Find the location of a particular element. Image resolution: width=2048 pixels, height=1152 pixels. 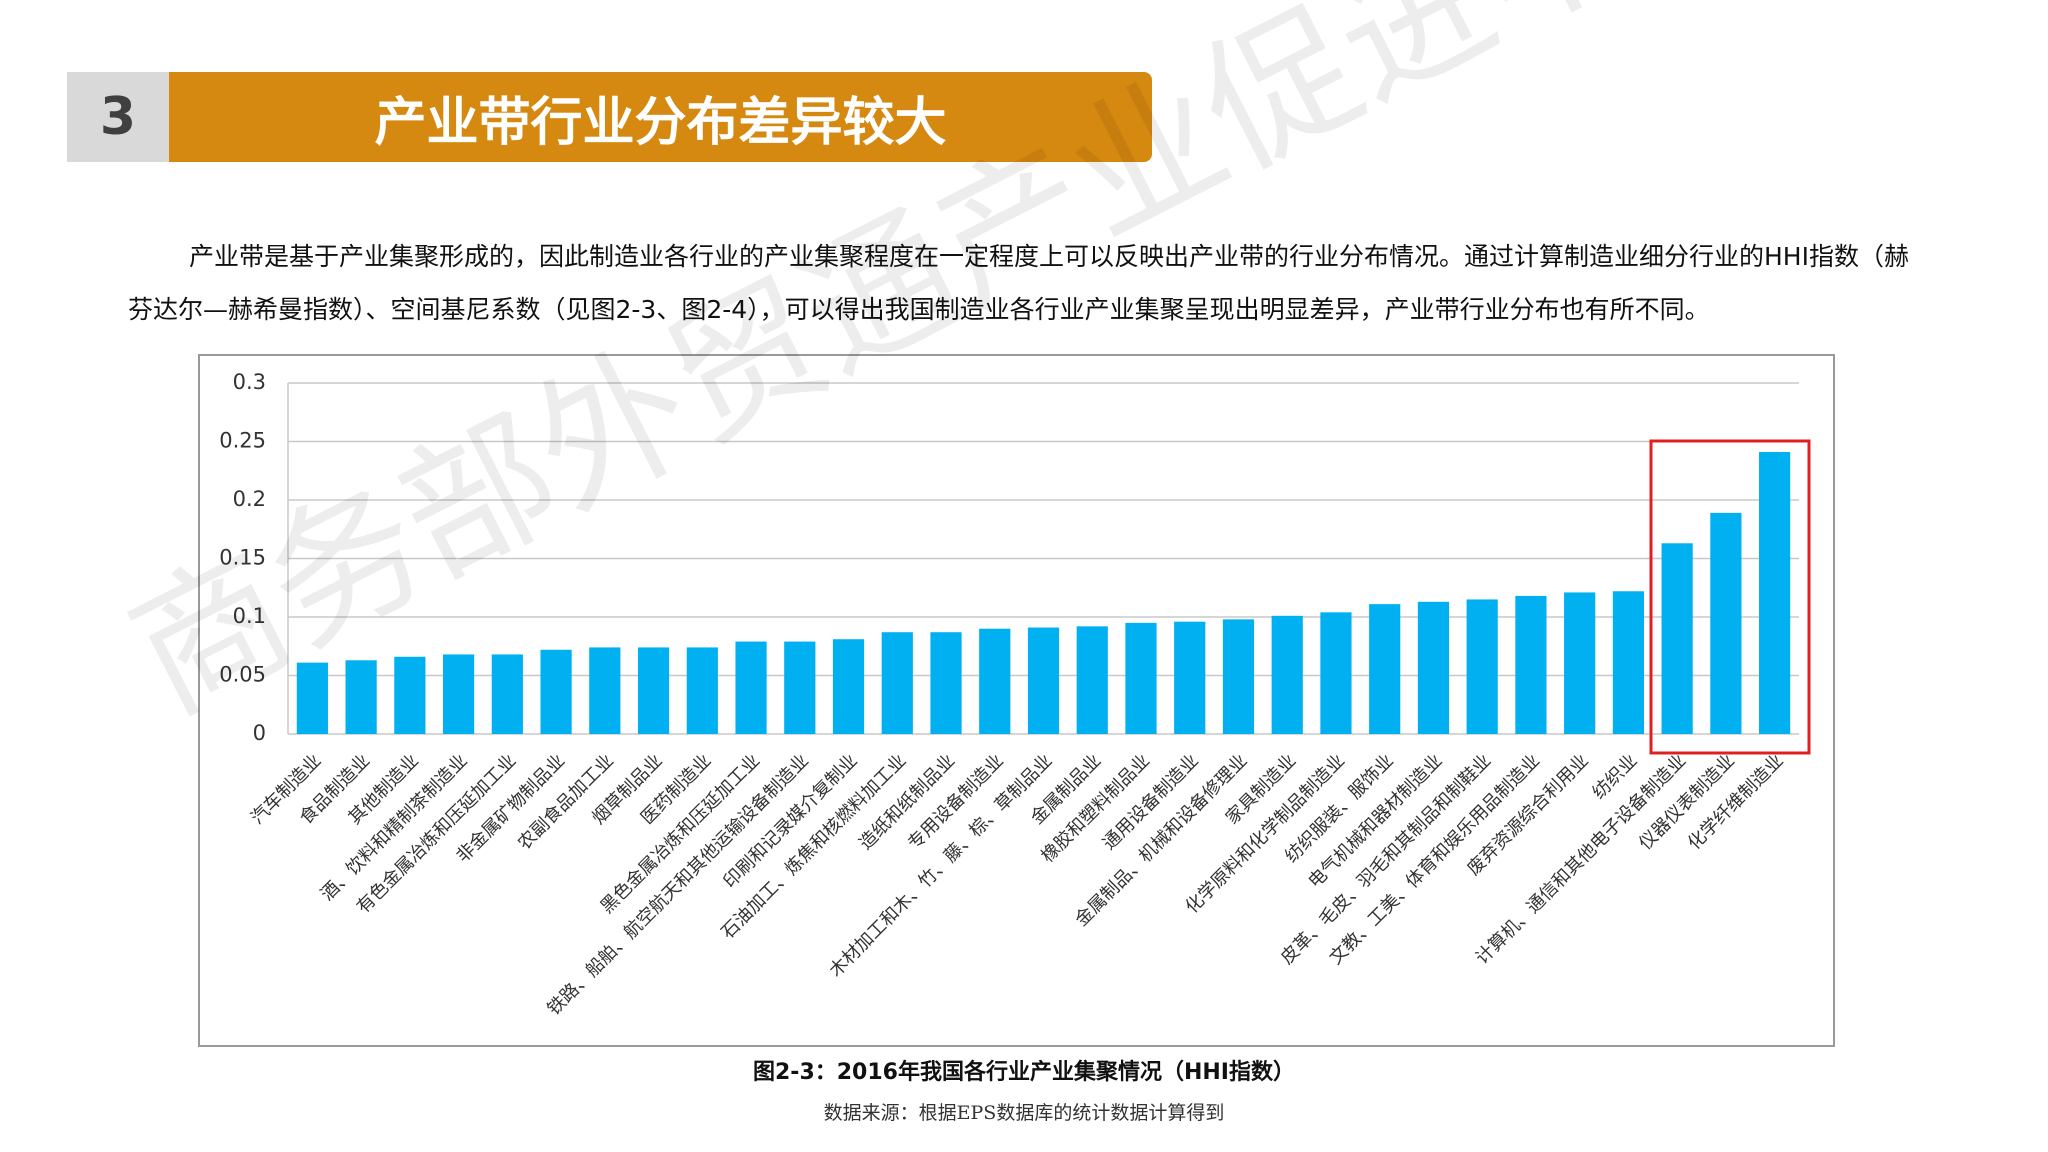

section-number: 3 is located at coordinates (118, 117).